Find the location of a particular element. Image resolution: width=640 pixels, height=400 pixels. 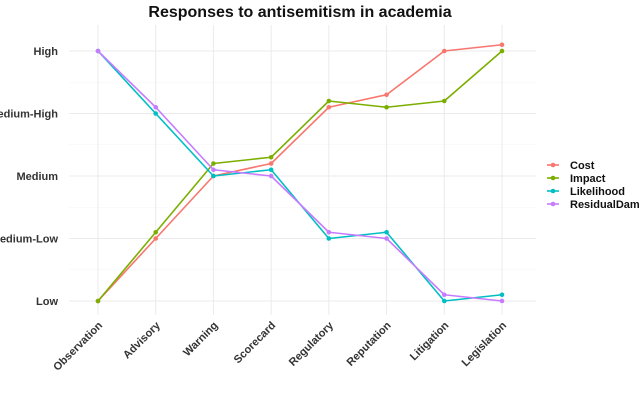

y-tick-label: Medium-Low is located at coordinates (29, 240).